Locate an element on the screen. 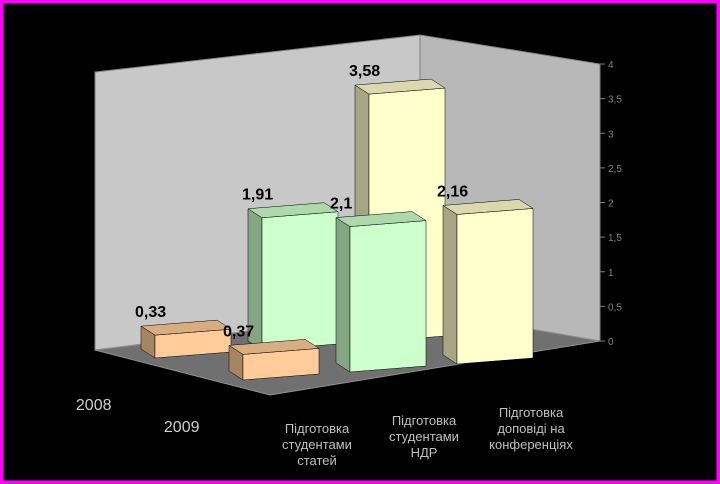 This screenshot has width=720, height=484. x-tick-label: Підготовка доповіді на конференціях is located at coordinates (531, 428).